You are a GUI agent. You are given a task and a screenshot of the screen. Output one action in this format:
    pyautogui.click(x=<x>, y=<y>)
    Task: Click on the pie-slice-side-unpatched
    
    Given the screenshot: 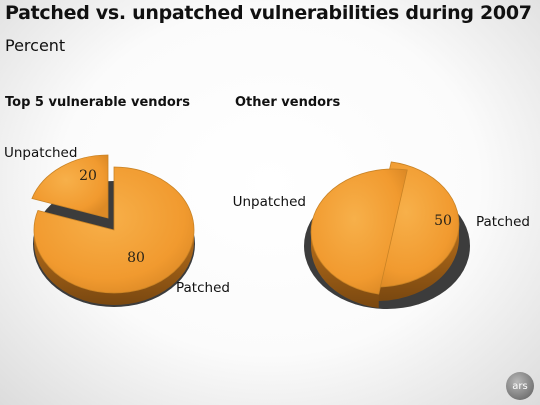 What is the action you would take?
    pyautogui.click(x=410, y=262)
    